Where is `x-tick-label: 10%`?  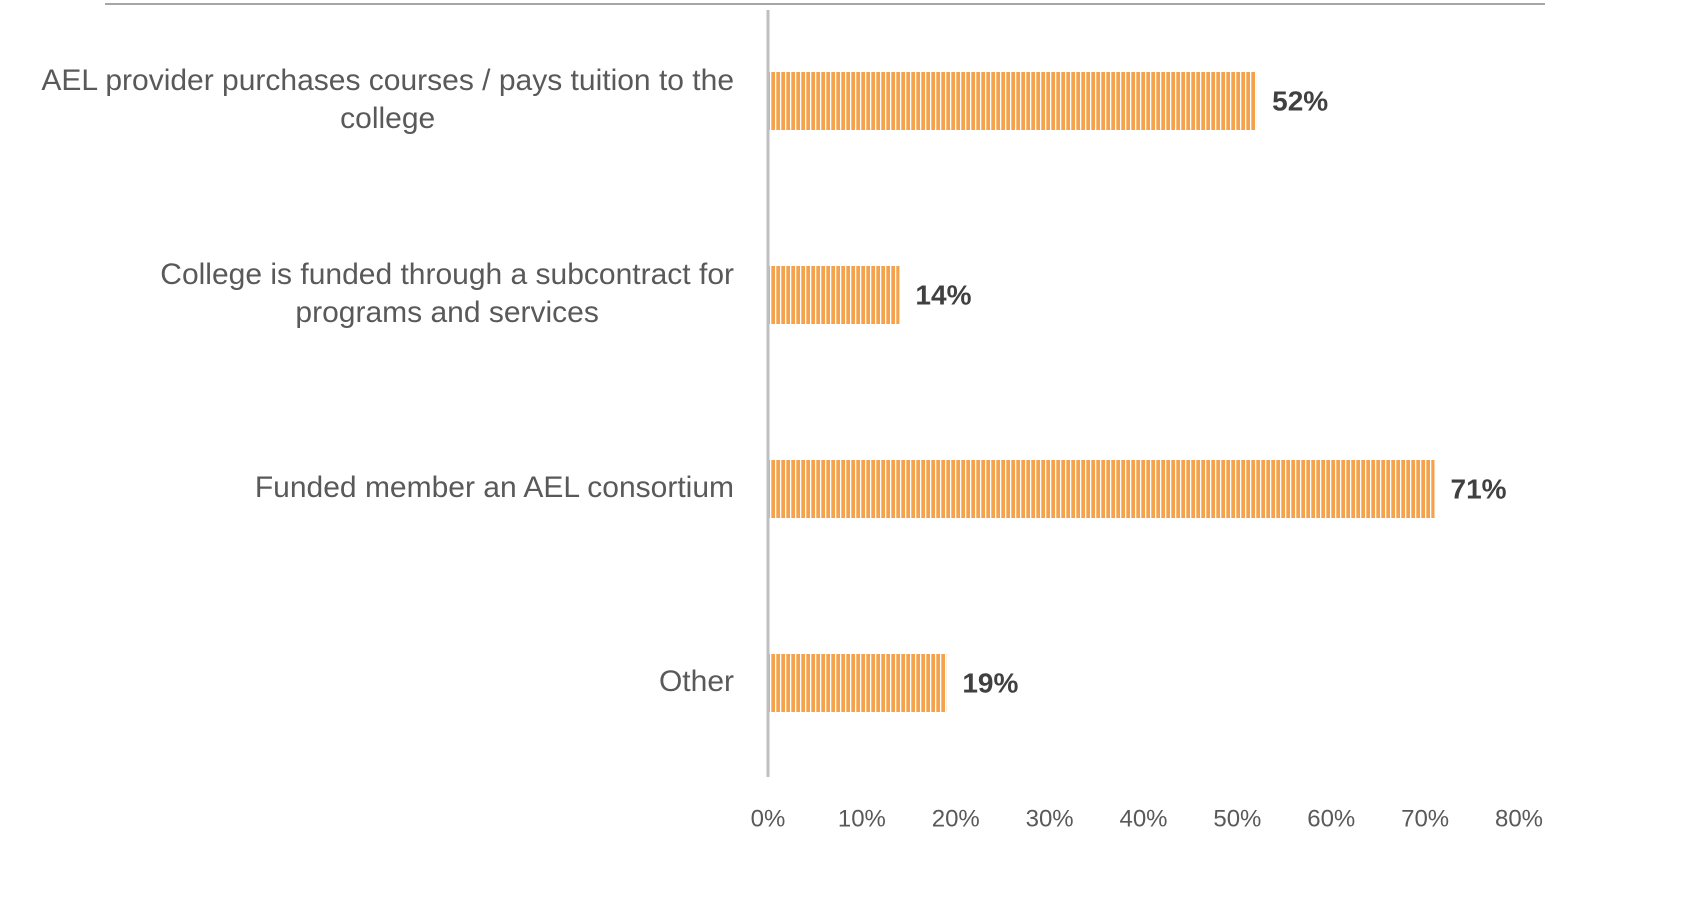
x-tick-label: 10% is located at coordinates (862, 818).